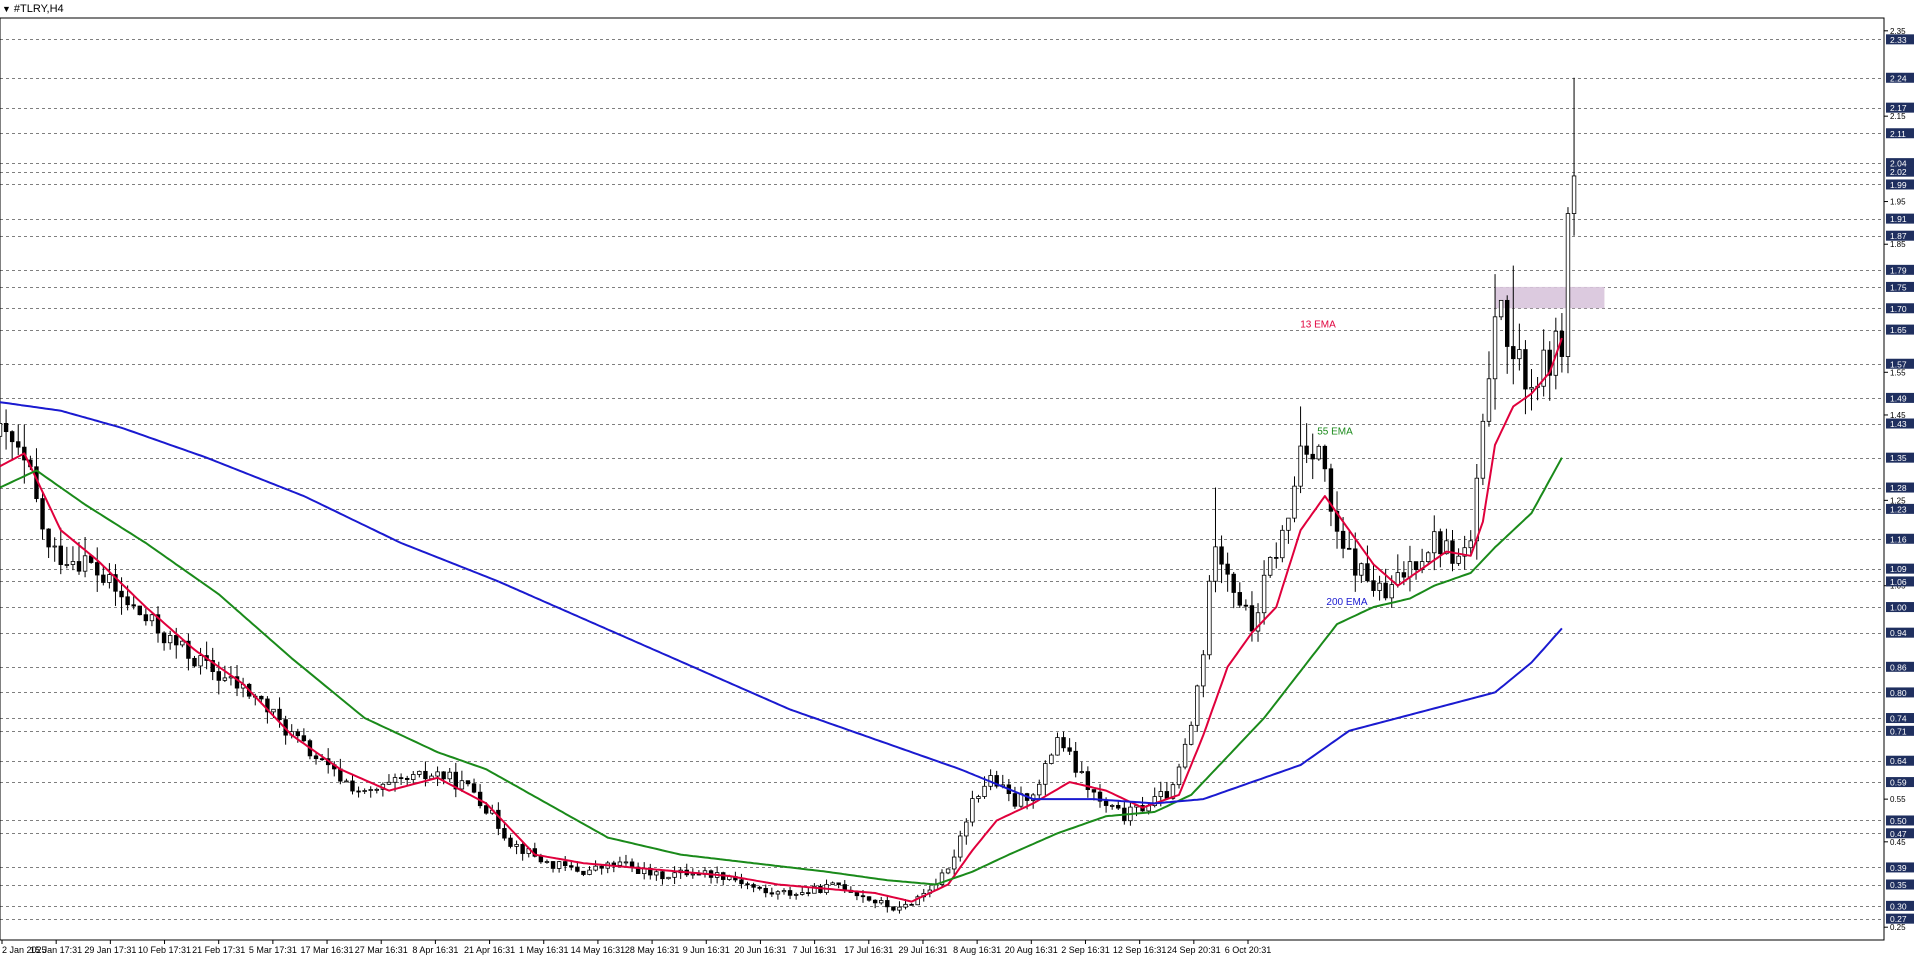 This screenshot has width=1916, height=963. What do you see at coordinates (1550, 297) in the screenshot?
I see `supply-zone` at bounding box center [1550, 297].